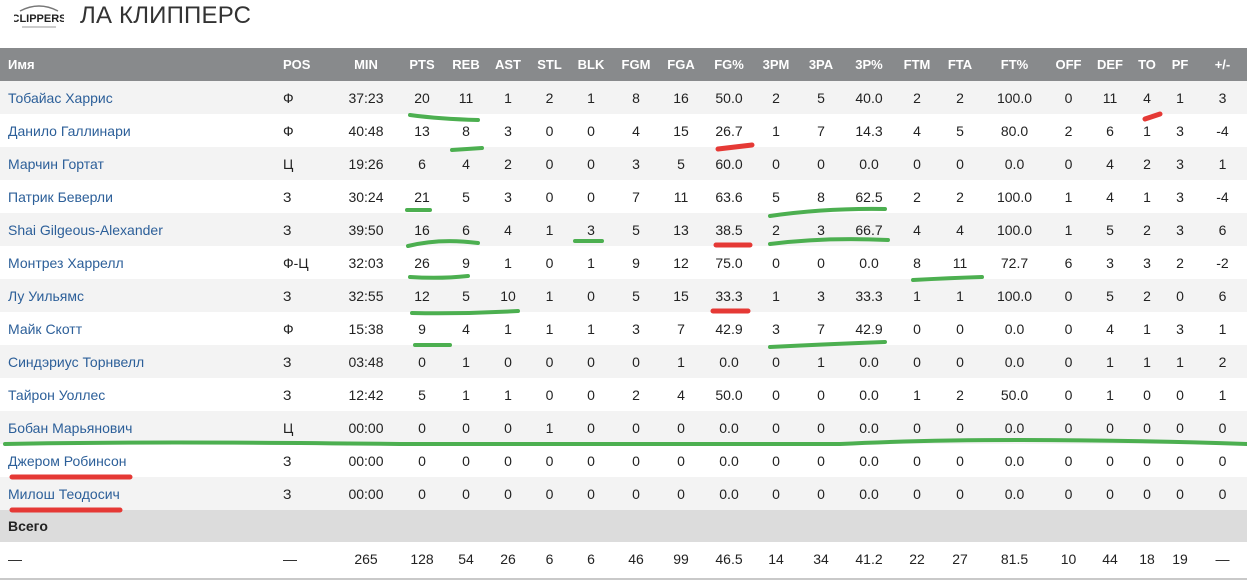  I want to click on column-header: OFF, so click(1068, 64).